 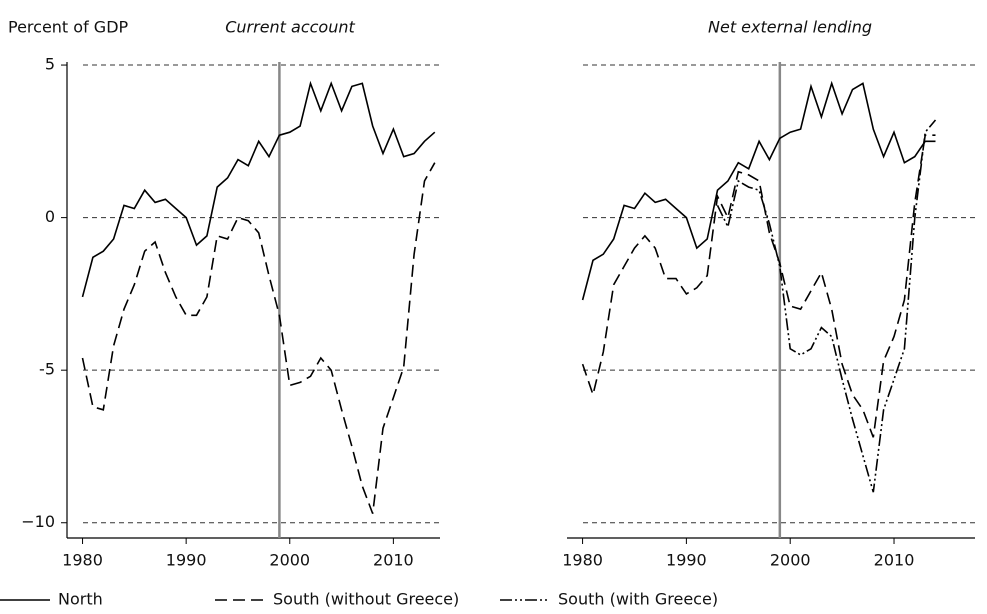 I want to click on legend-label: South (with Greece), so click(x=638, y=599).